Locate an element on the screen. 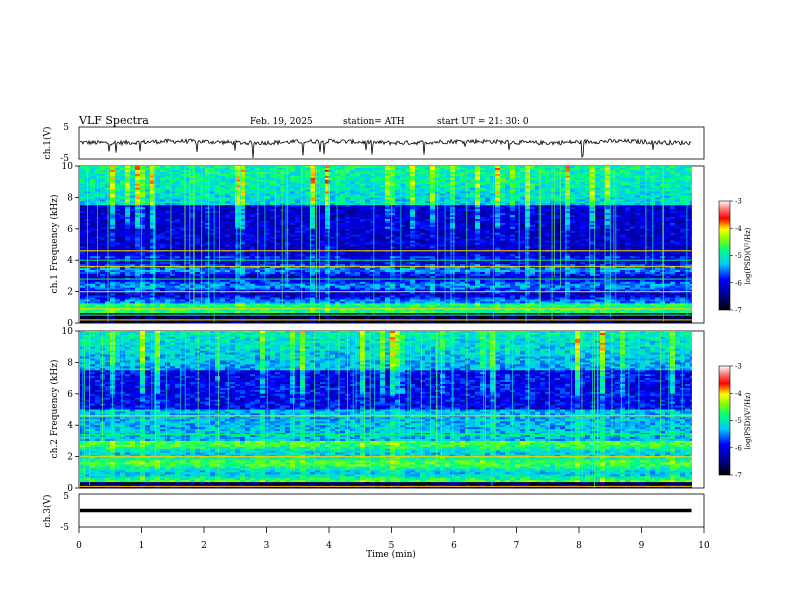  ch3-waveform-ylabel: ch.3(V) is located at coordinates (47, 511).